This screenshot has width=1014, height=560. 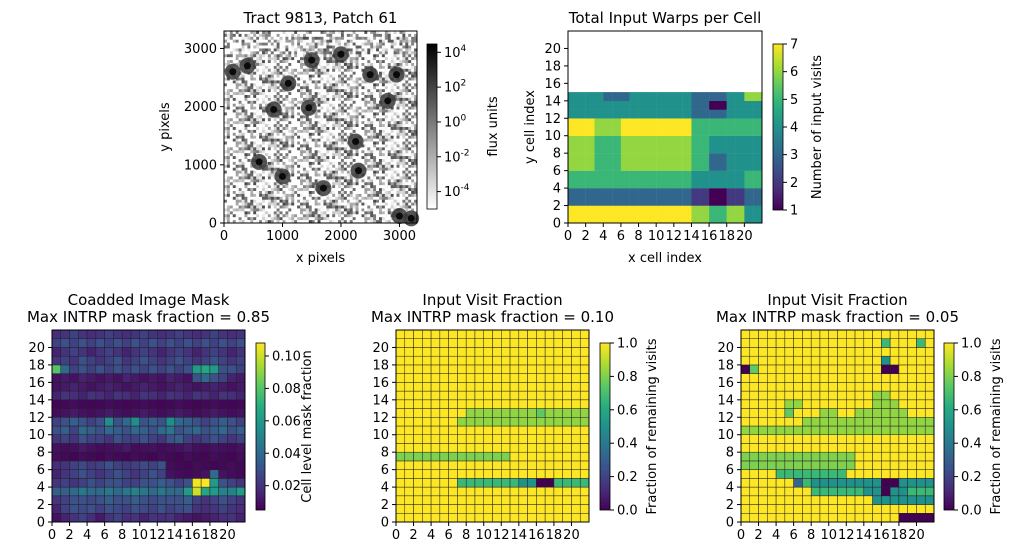 What do you see at coordinates (200, 49) in the screenshot?
I see `y-tick-label: 3000` at bounding box center [200, 49].